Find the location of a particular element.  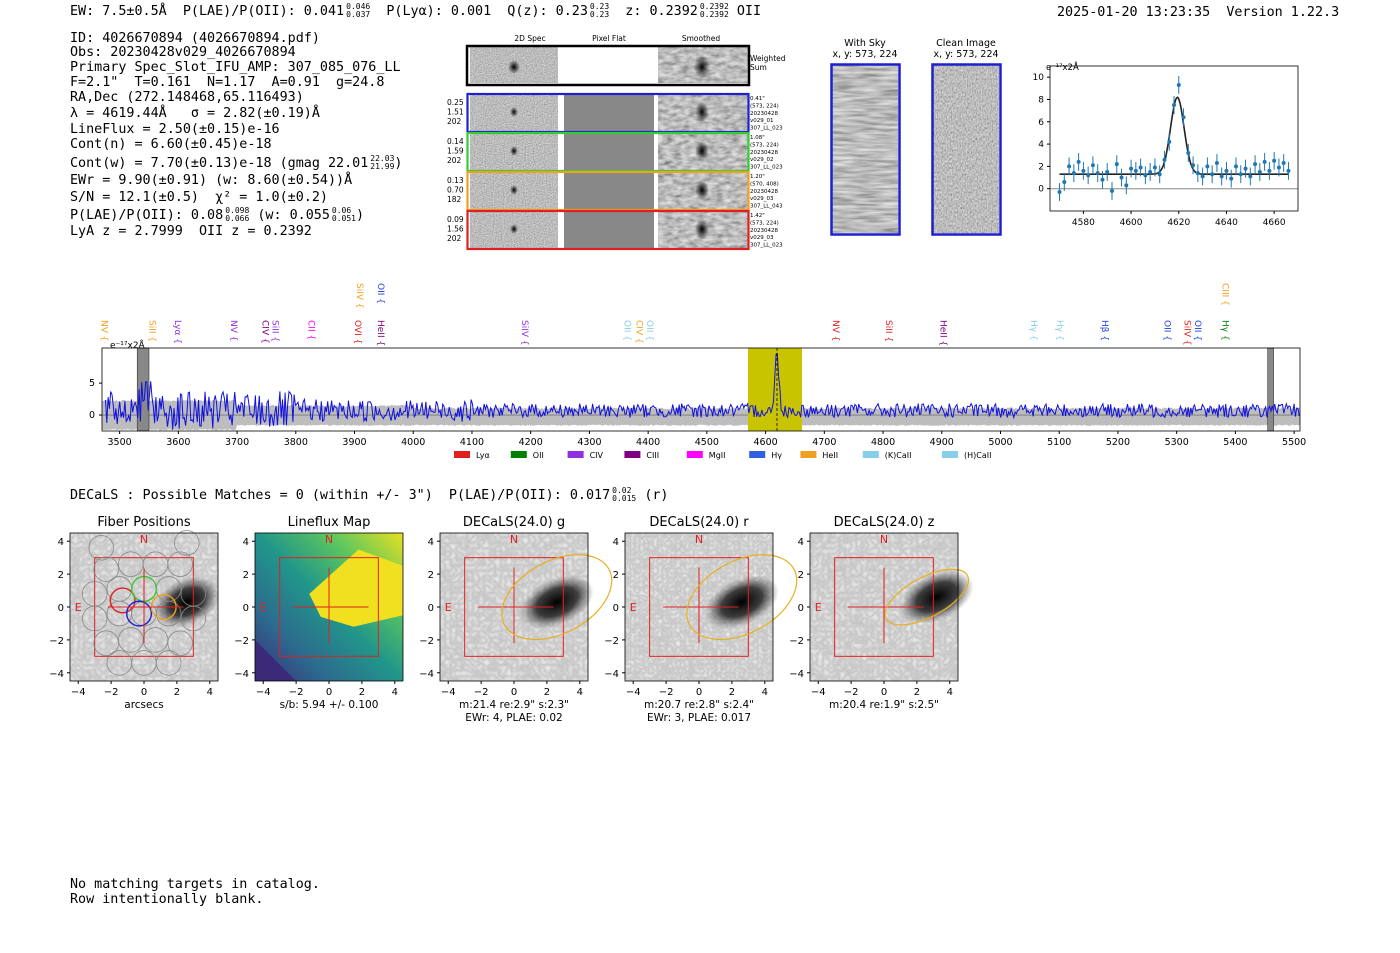

x-tick-label: 4800 is located at coordinates (883, 442).